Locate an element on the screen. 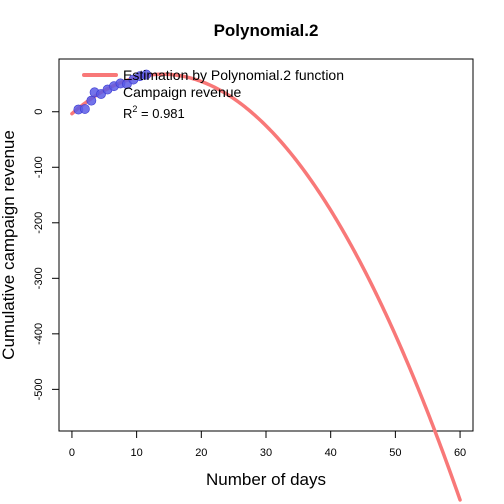 The width and height of the screenshot is (504, 504). y-tick-label: -500 is located at coordinates (39, 389).